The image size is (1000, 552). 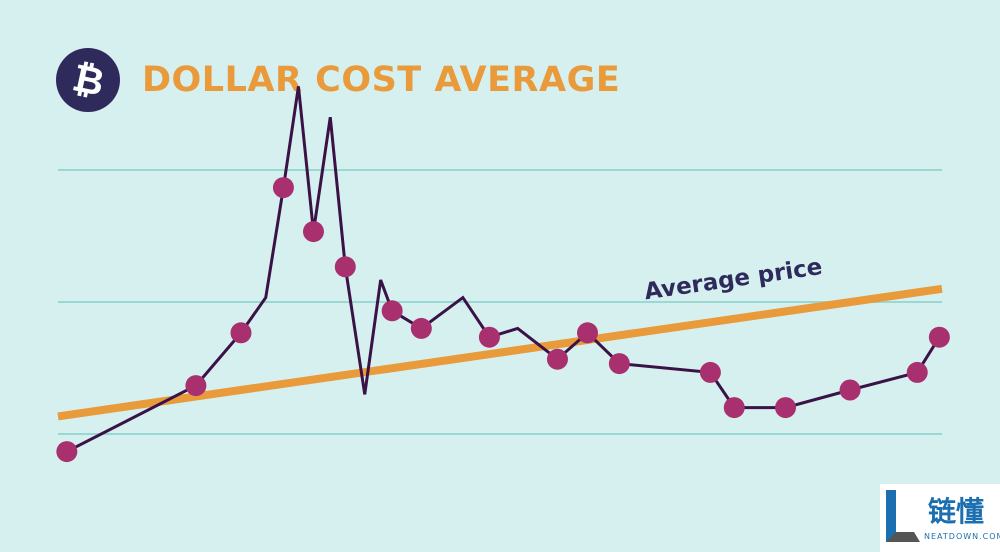 I want to click on neatdown-logo-icon, so click(x=903, y=516).